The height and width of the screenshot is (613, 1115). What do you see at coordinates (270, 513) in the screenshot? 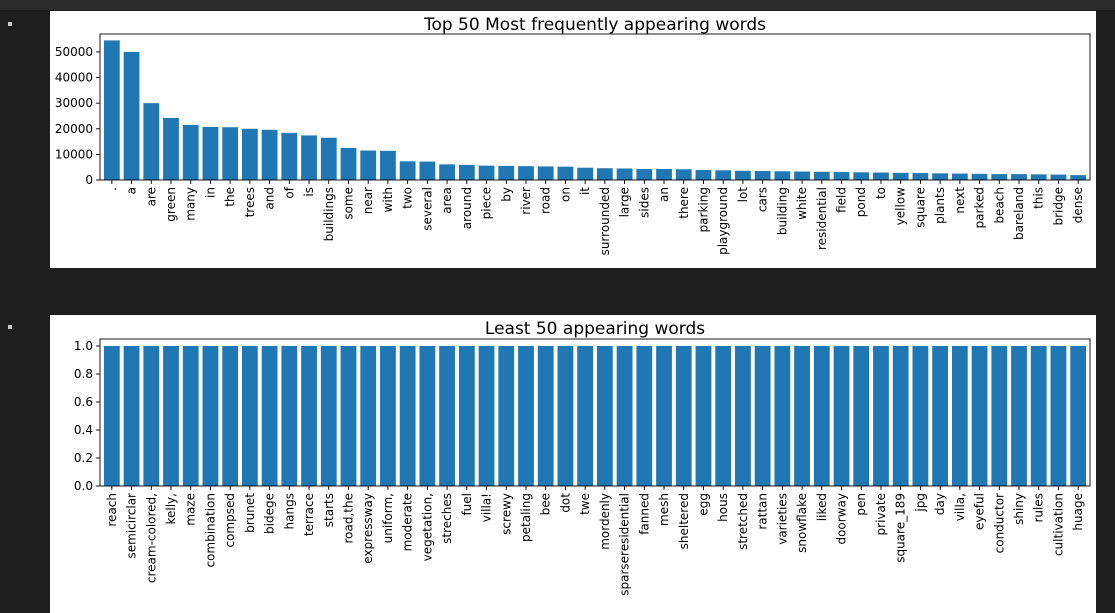
I see `least-xtick-label: bidege` at bounding box center [270, 513].